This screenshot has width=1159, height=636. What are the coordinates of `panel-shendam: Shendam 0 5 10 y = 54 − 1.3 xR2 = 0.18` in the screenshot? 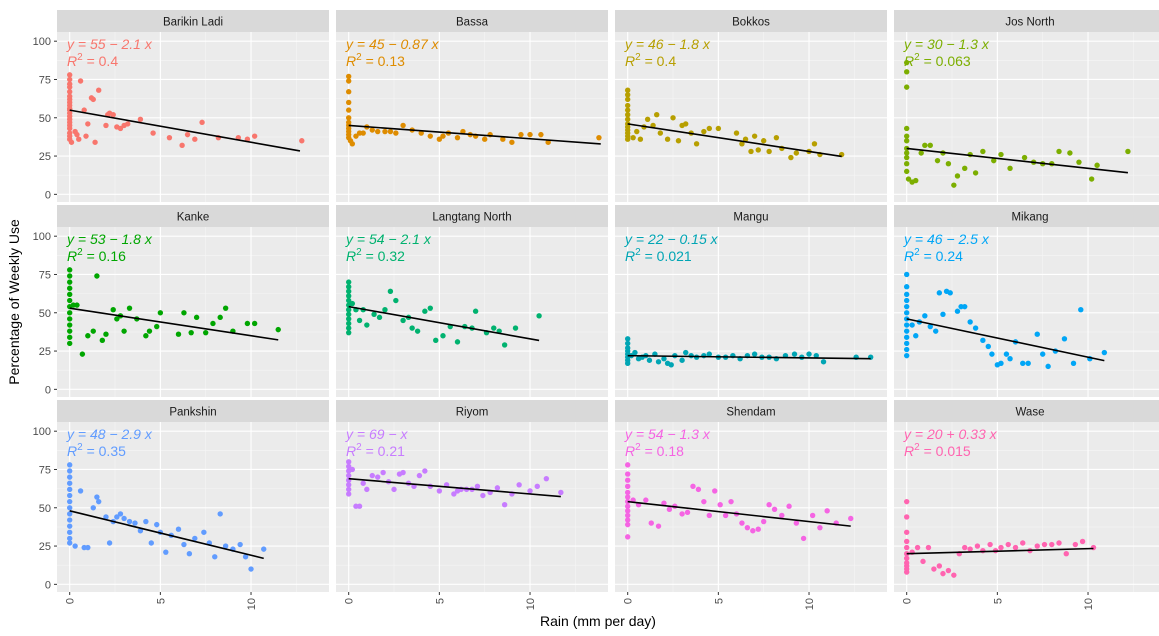 It's located at (751, 505).